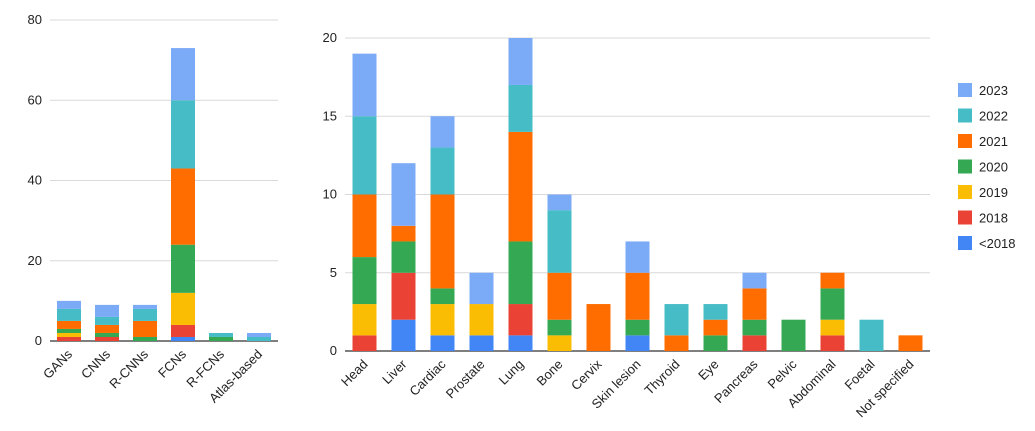  I want to click on left-bar-r-cnns-2021, so click(145, 328).